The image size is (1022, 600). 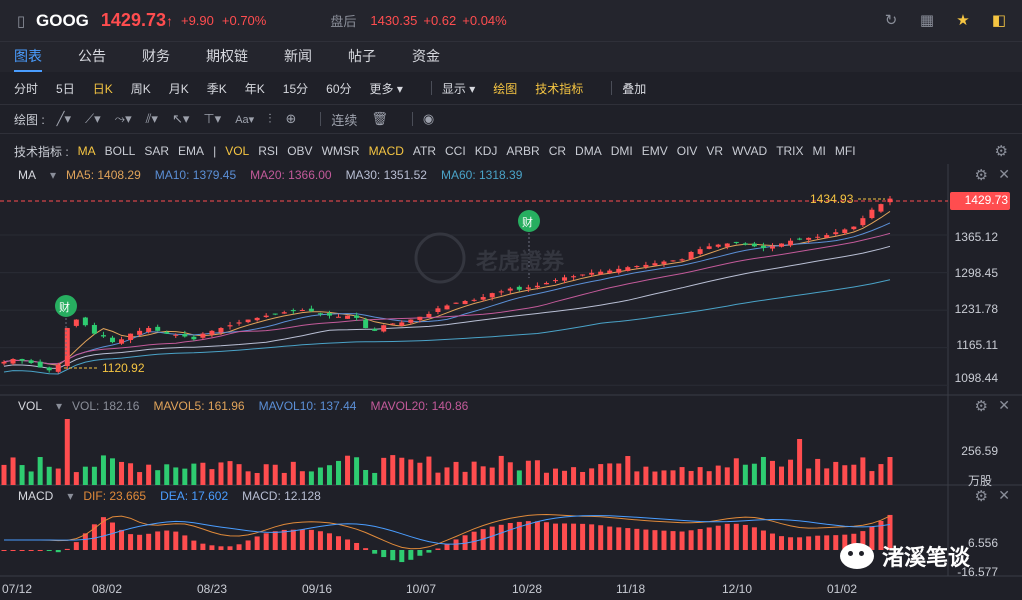 I want to click on ma-settings-icon: ⚙, so click(x=981, y=175).